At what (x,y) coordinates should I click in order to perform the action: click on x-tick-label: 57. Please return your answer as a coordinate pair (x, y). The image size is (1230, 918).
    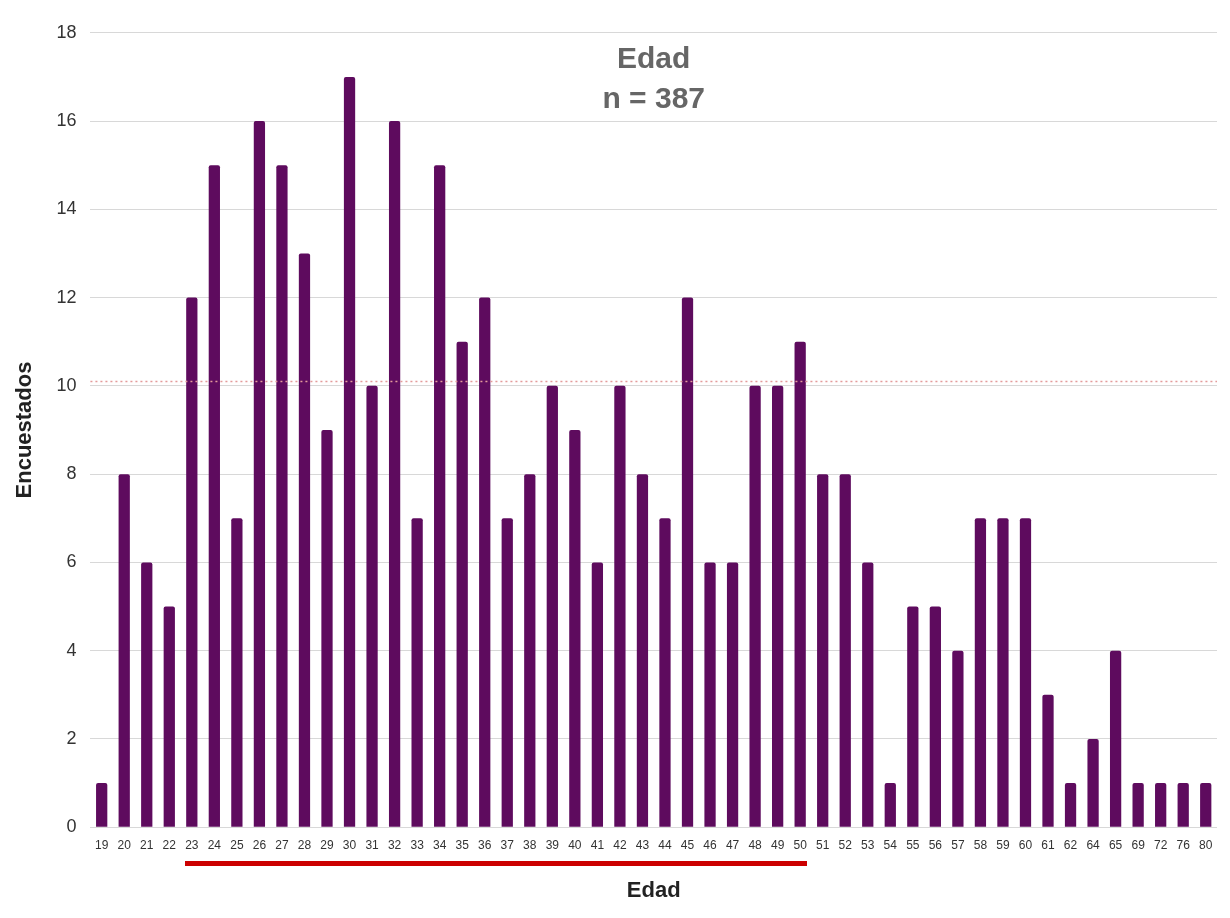
    Looking at the image, I should click on (958, 844).